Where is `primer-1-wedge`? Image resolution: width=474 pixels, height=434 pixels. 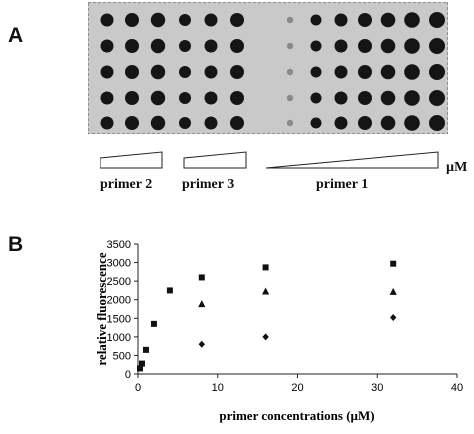
primer-1-wedge is located at coordinates (352, 160).